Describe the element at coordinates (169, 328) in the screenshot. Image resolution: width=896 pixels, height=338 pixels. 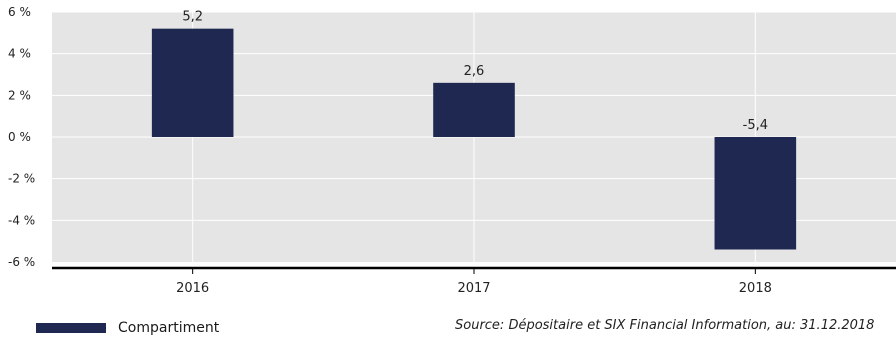
I see `legend-label: Compartiment` at that location.